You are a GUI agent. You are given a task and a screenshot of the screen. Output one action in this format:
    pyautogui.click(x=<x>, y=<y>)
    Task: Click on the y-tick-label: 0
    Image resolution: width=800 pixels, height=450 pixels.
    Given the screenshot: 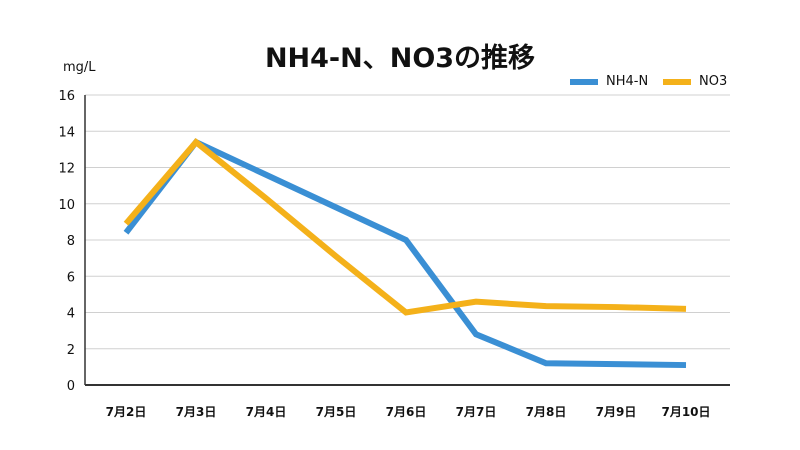 What is the action you would take?
    pyautogui.click(x=71, y=386)
    